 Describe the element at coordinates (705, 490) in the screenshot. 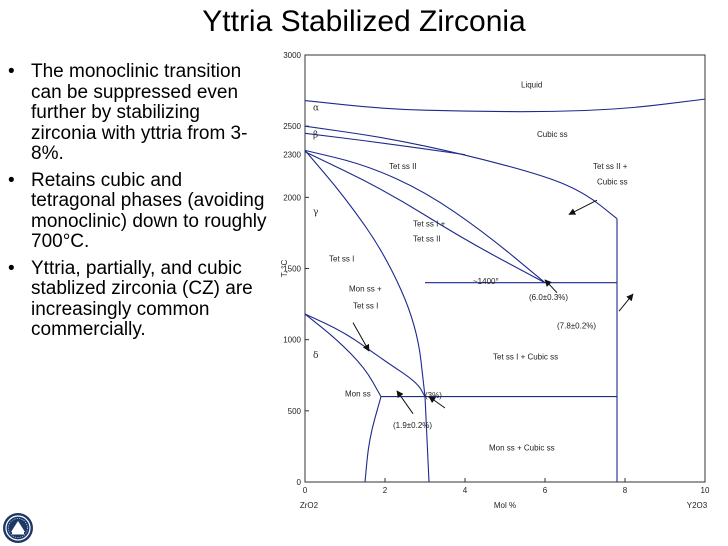

I see `x-tick-label: 10` at that location.